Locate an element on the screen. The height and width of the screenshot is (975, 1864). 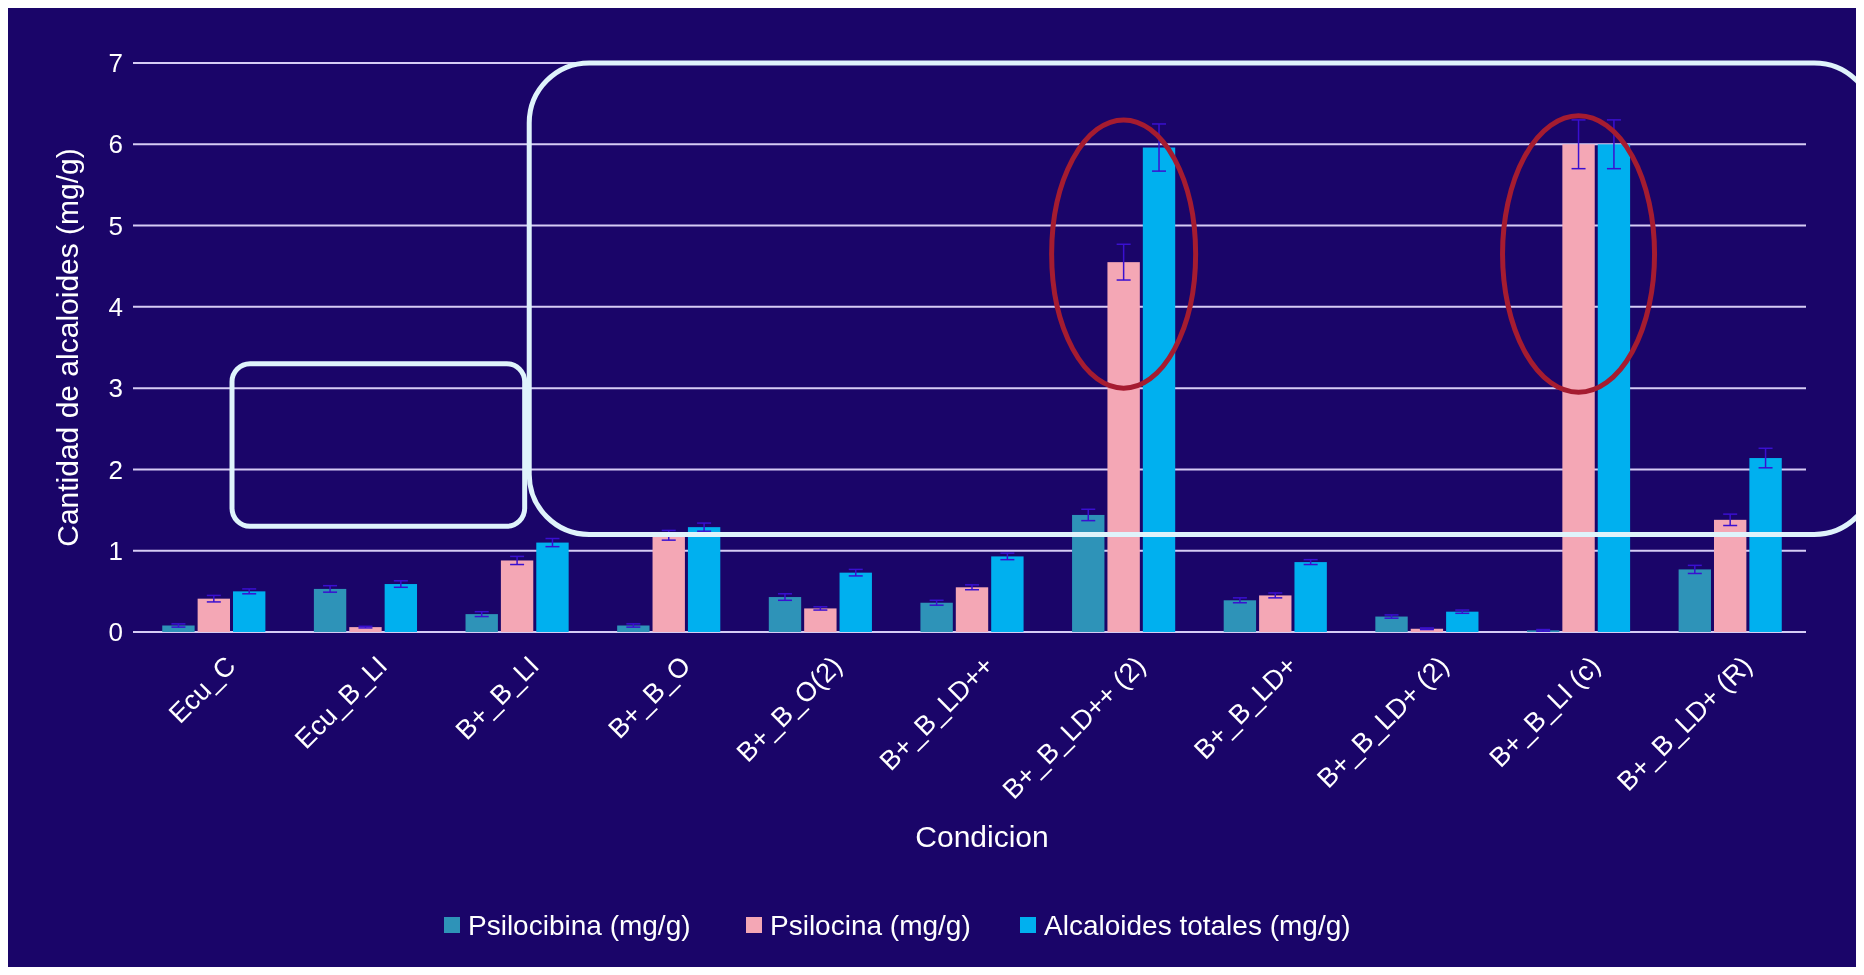
y-tick-label: 5 is located at coordinates (115, 225).